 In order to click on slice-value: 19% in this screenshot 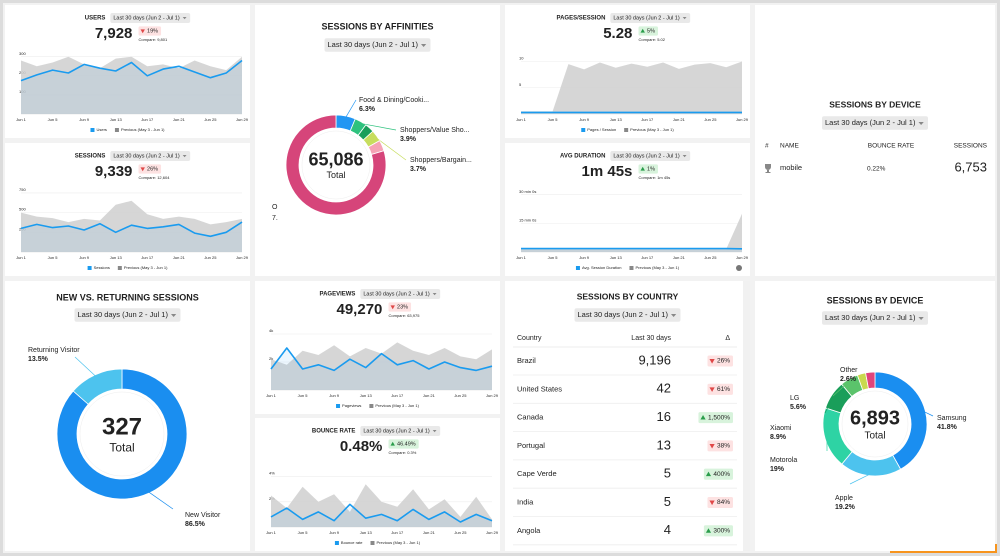, I will do `click(777, 469)`.